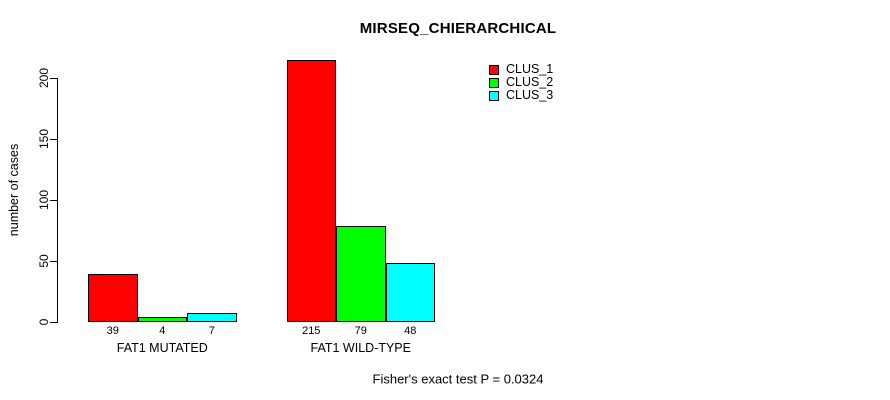 This screenshot has height=400, width=890. What do you see at coordinates (112, 331) in the screenshot?
I see `bar-value-label: 39` at bounding box center [112, 331].